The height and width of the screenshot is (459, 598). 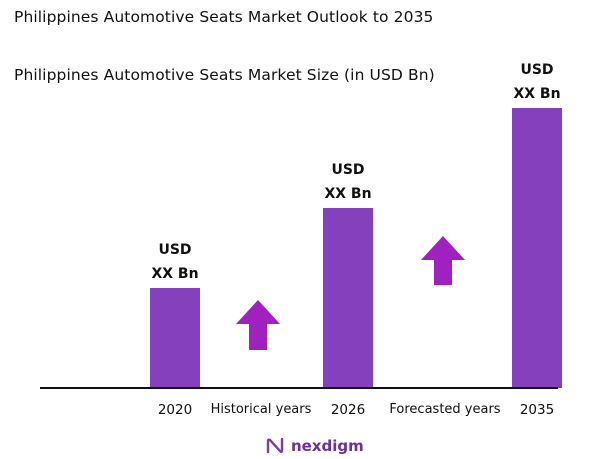 What do you see at coordinates (175, 410) in the screenshot?
I see `x-tick-label-2020: 2020` at bounding box center [175, 410].